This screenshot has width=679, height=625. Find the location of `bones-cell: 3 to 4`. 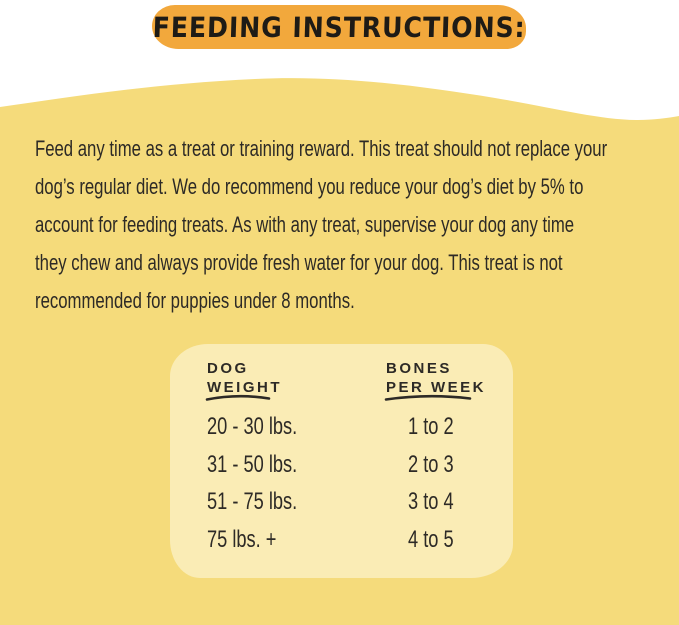

bones-cell: 3 to 4 is located at coordinates (431, 501).